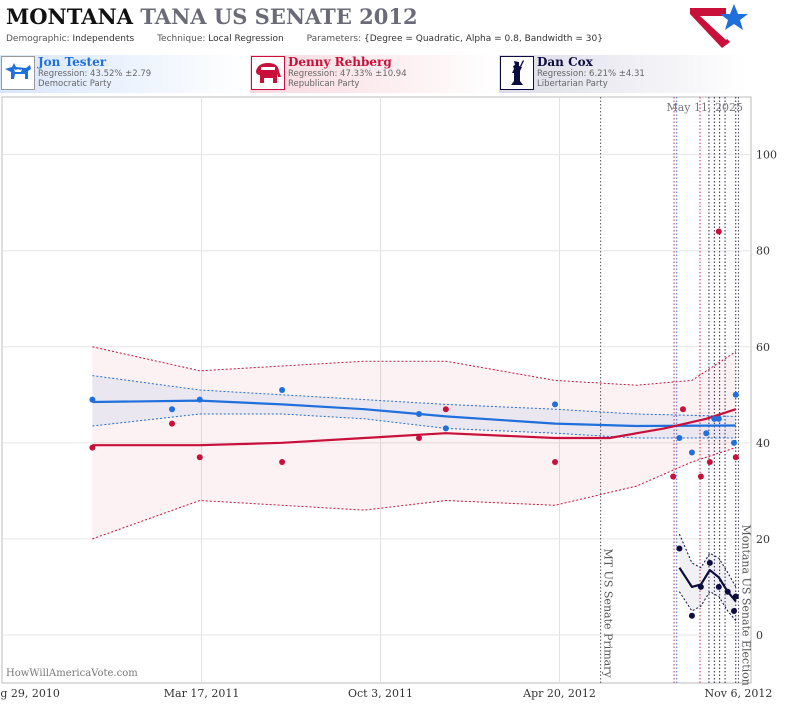 The width and height of the screenshot is (789, 704). What do you see at coordinates (738, 693) in the screenshot?
I see `x-tick-label: Nov 6, 2012` at bounding box center [738, 693].